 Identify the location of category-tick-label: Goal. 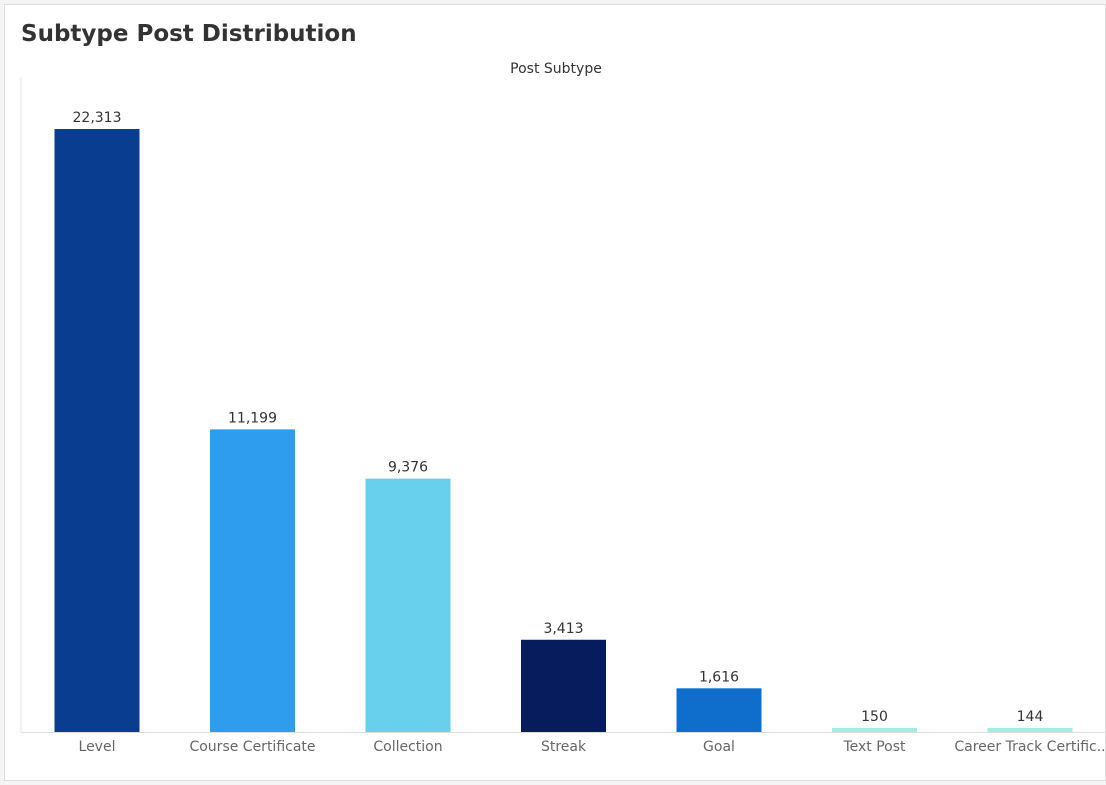
(719, 747).